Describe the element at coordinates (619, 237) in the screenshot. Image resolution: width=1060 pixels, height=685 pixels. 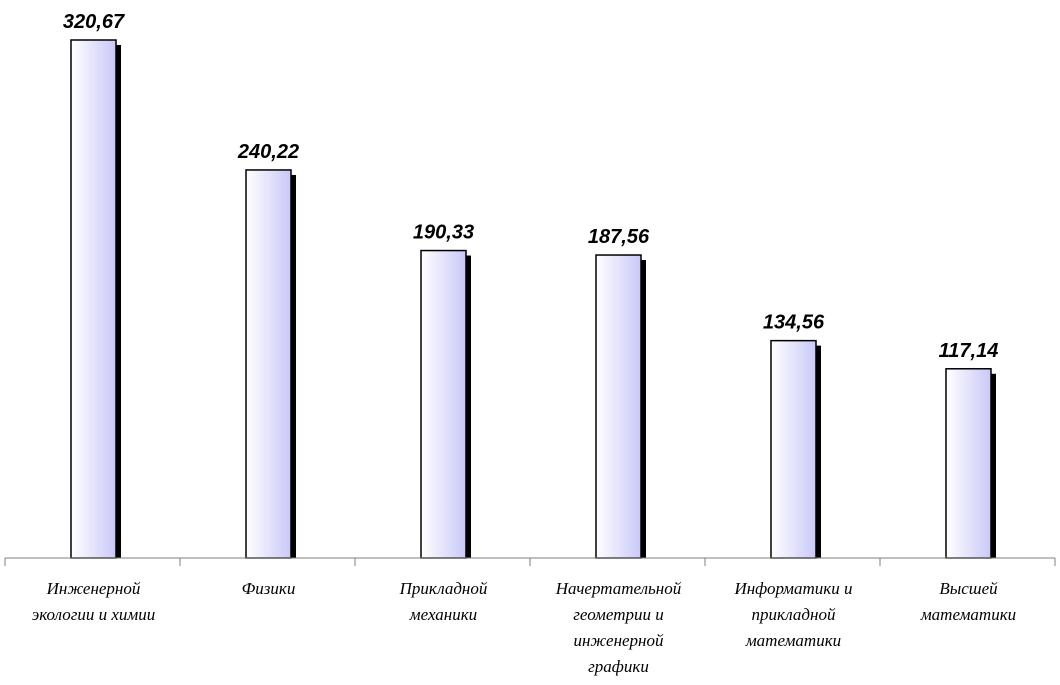
I see `data-label: 187,56` at that location.